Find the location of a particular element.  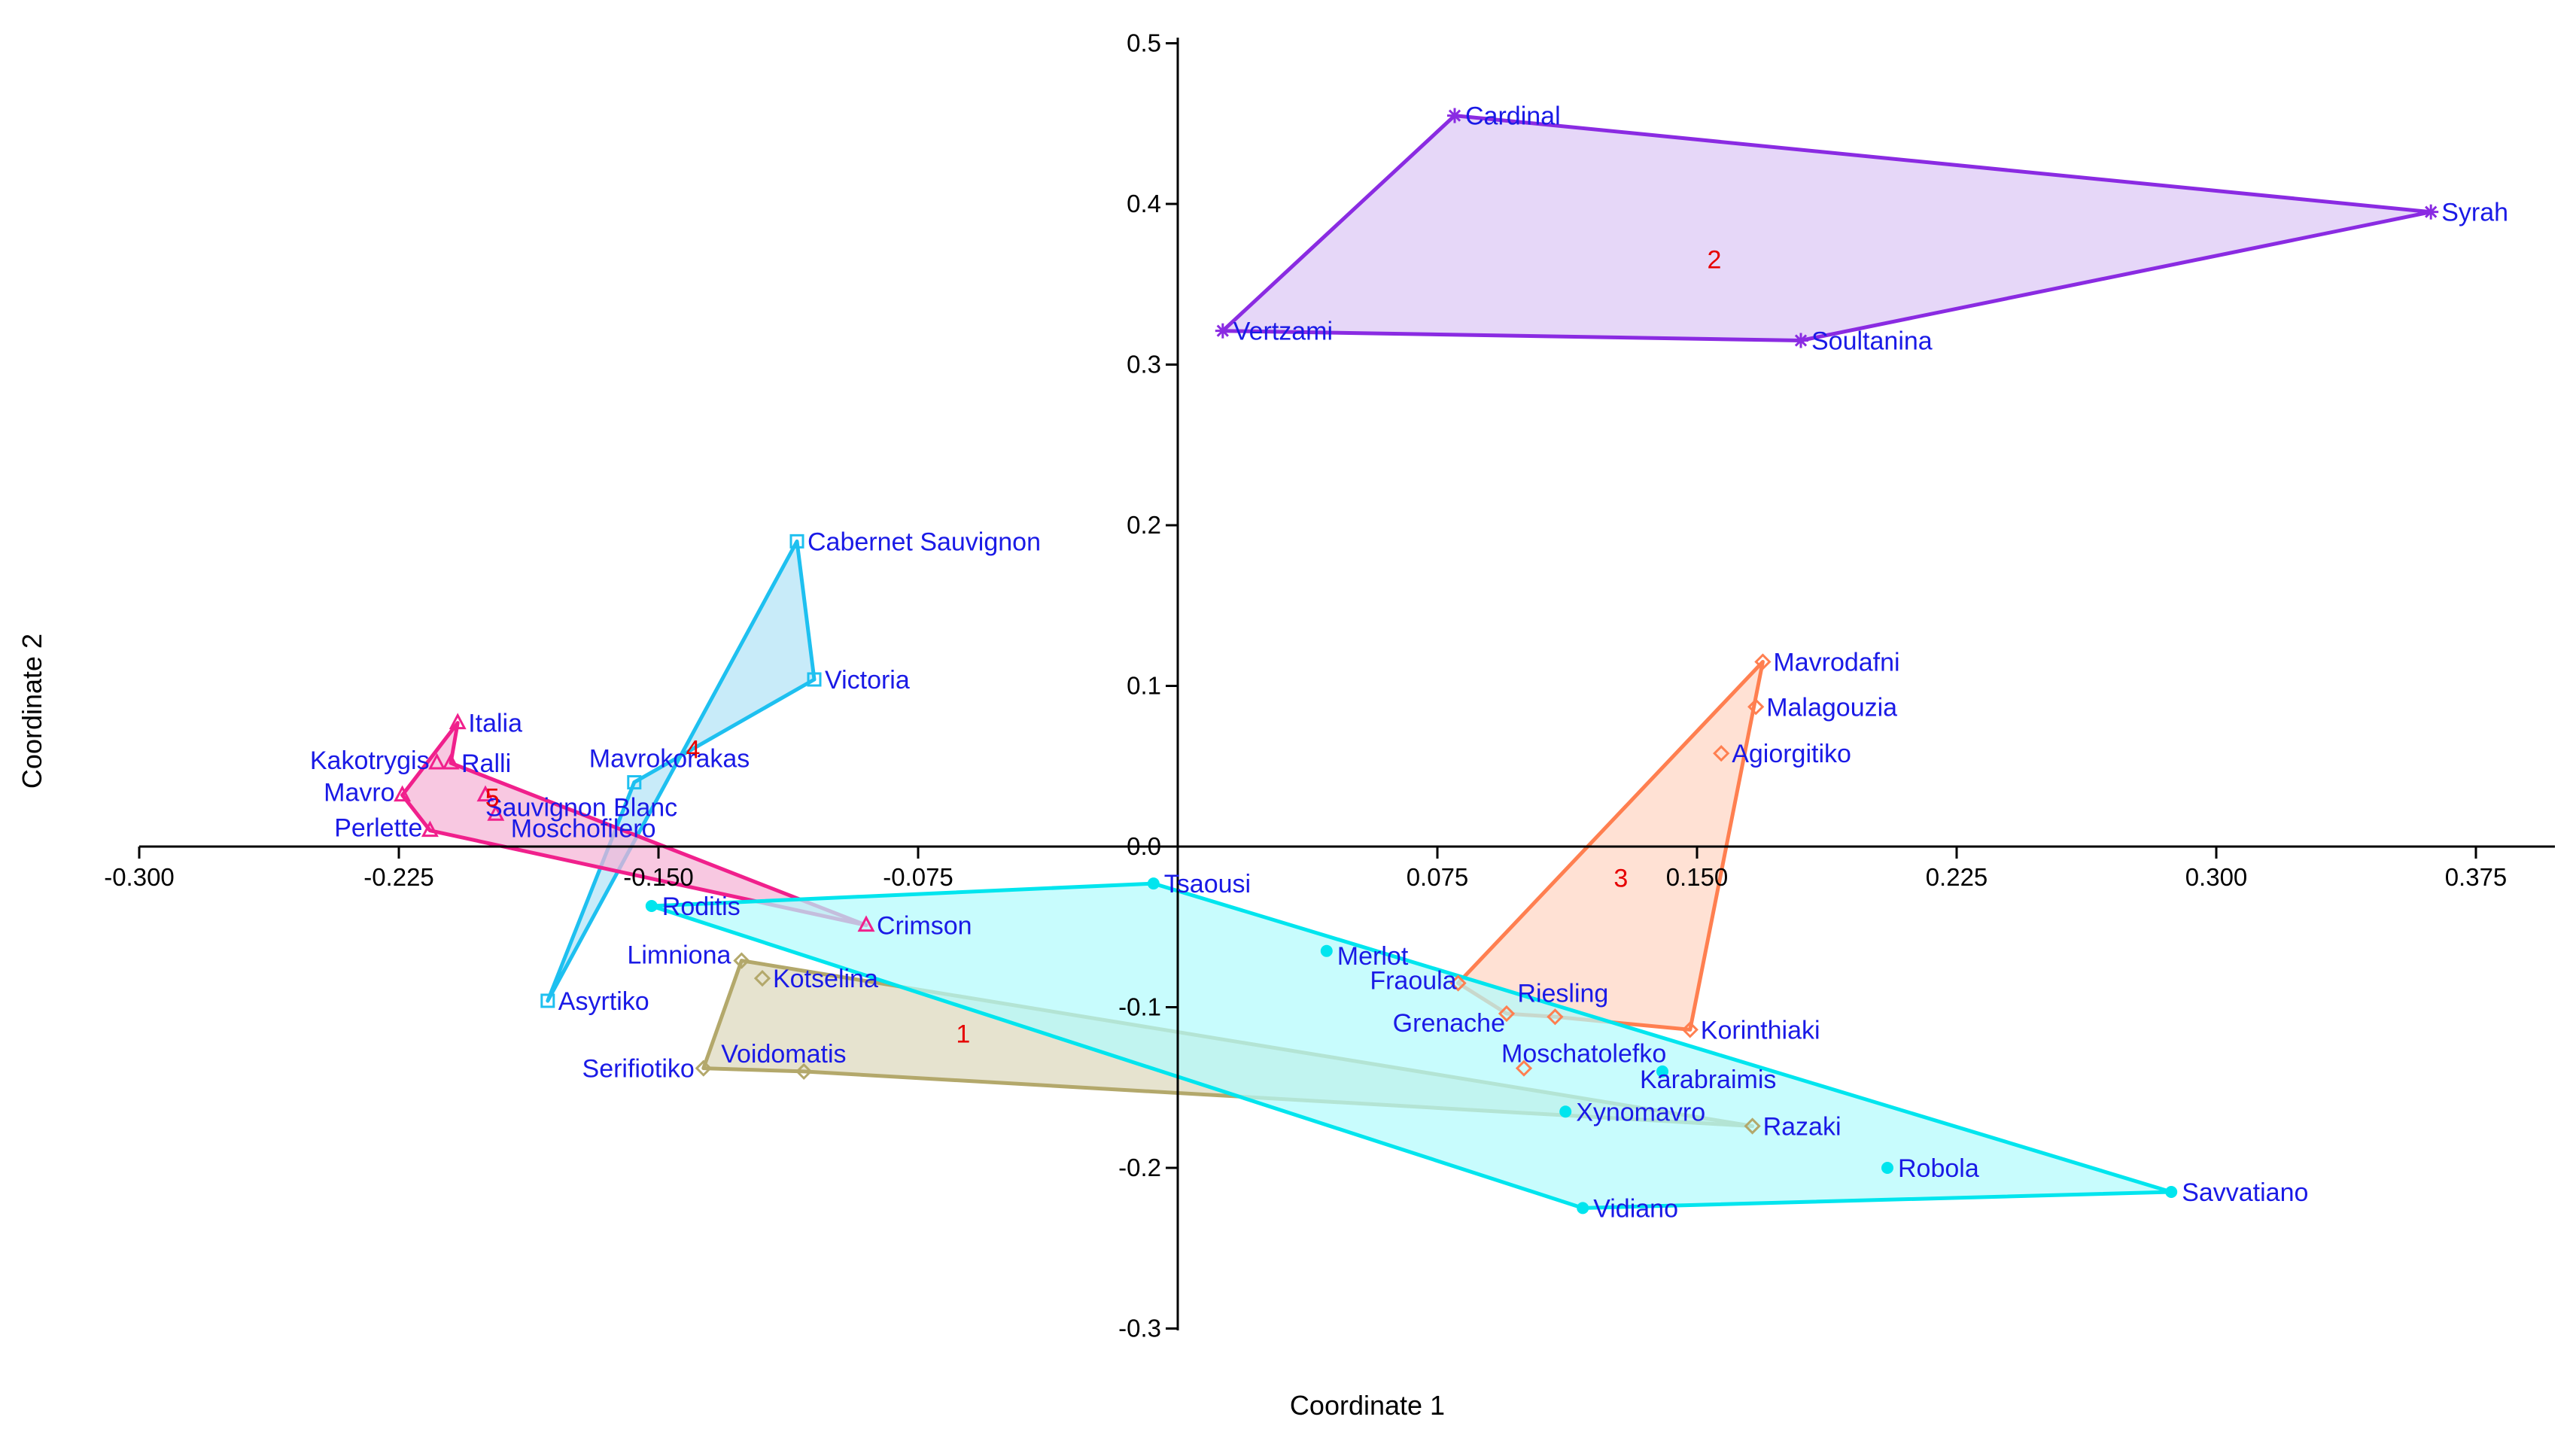

point-cardinal is located at coordinates (1454, 116).